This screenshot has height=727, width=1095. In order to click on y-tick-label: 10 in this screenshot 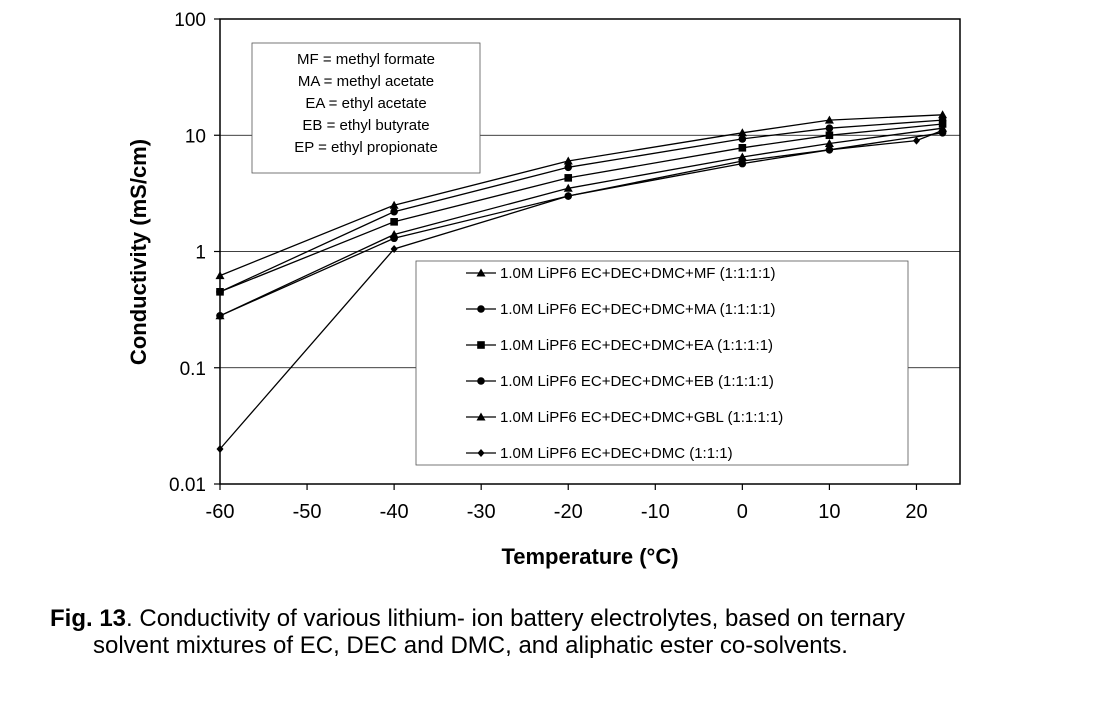, I will do `click(195, 136)`.